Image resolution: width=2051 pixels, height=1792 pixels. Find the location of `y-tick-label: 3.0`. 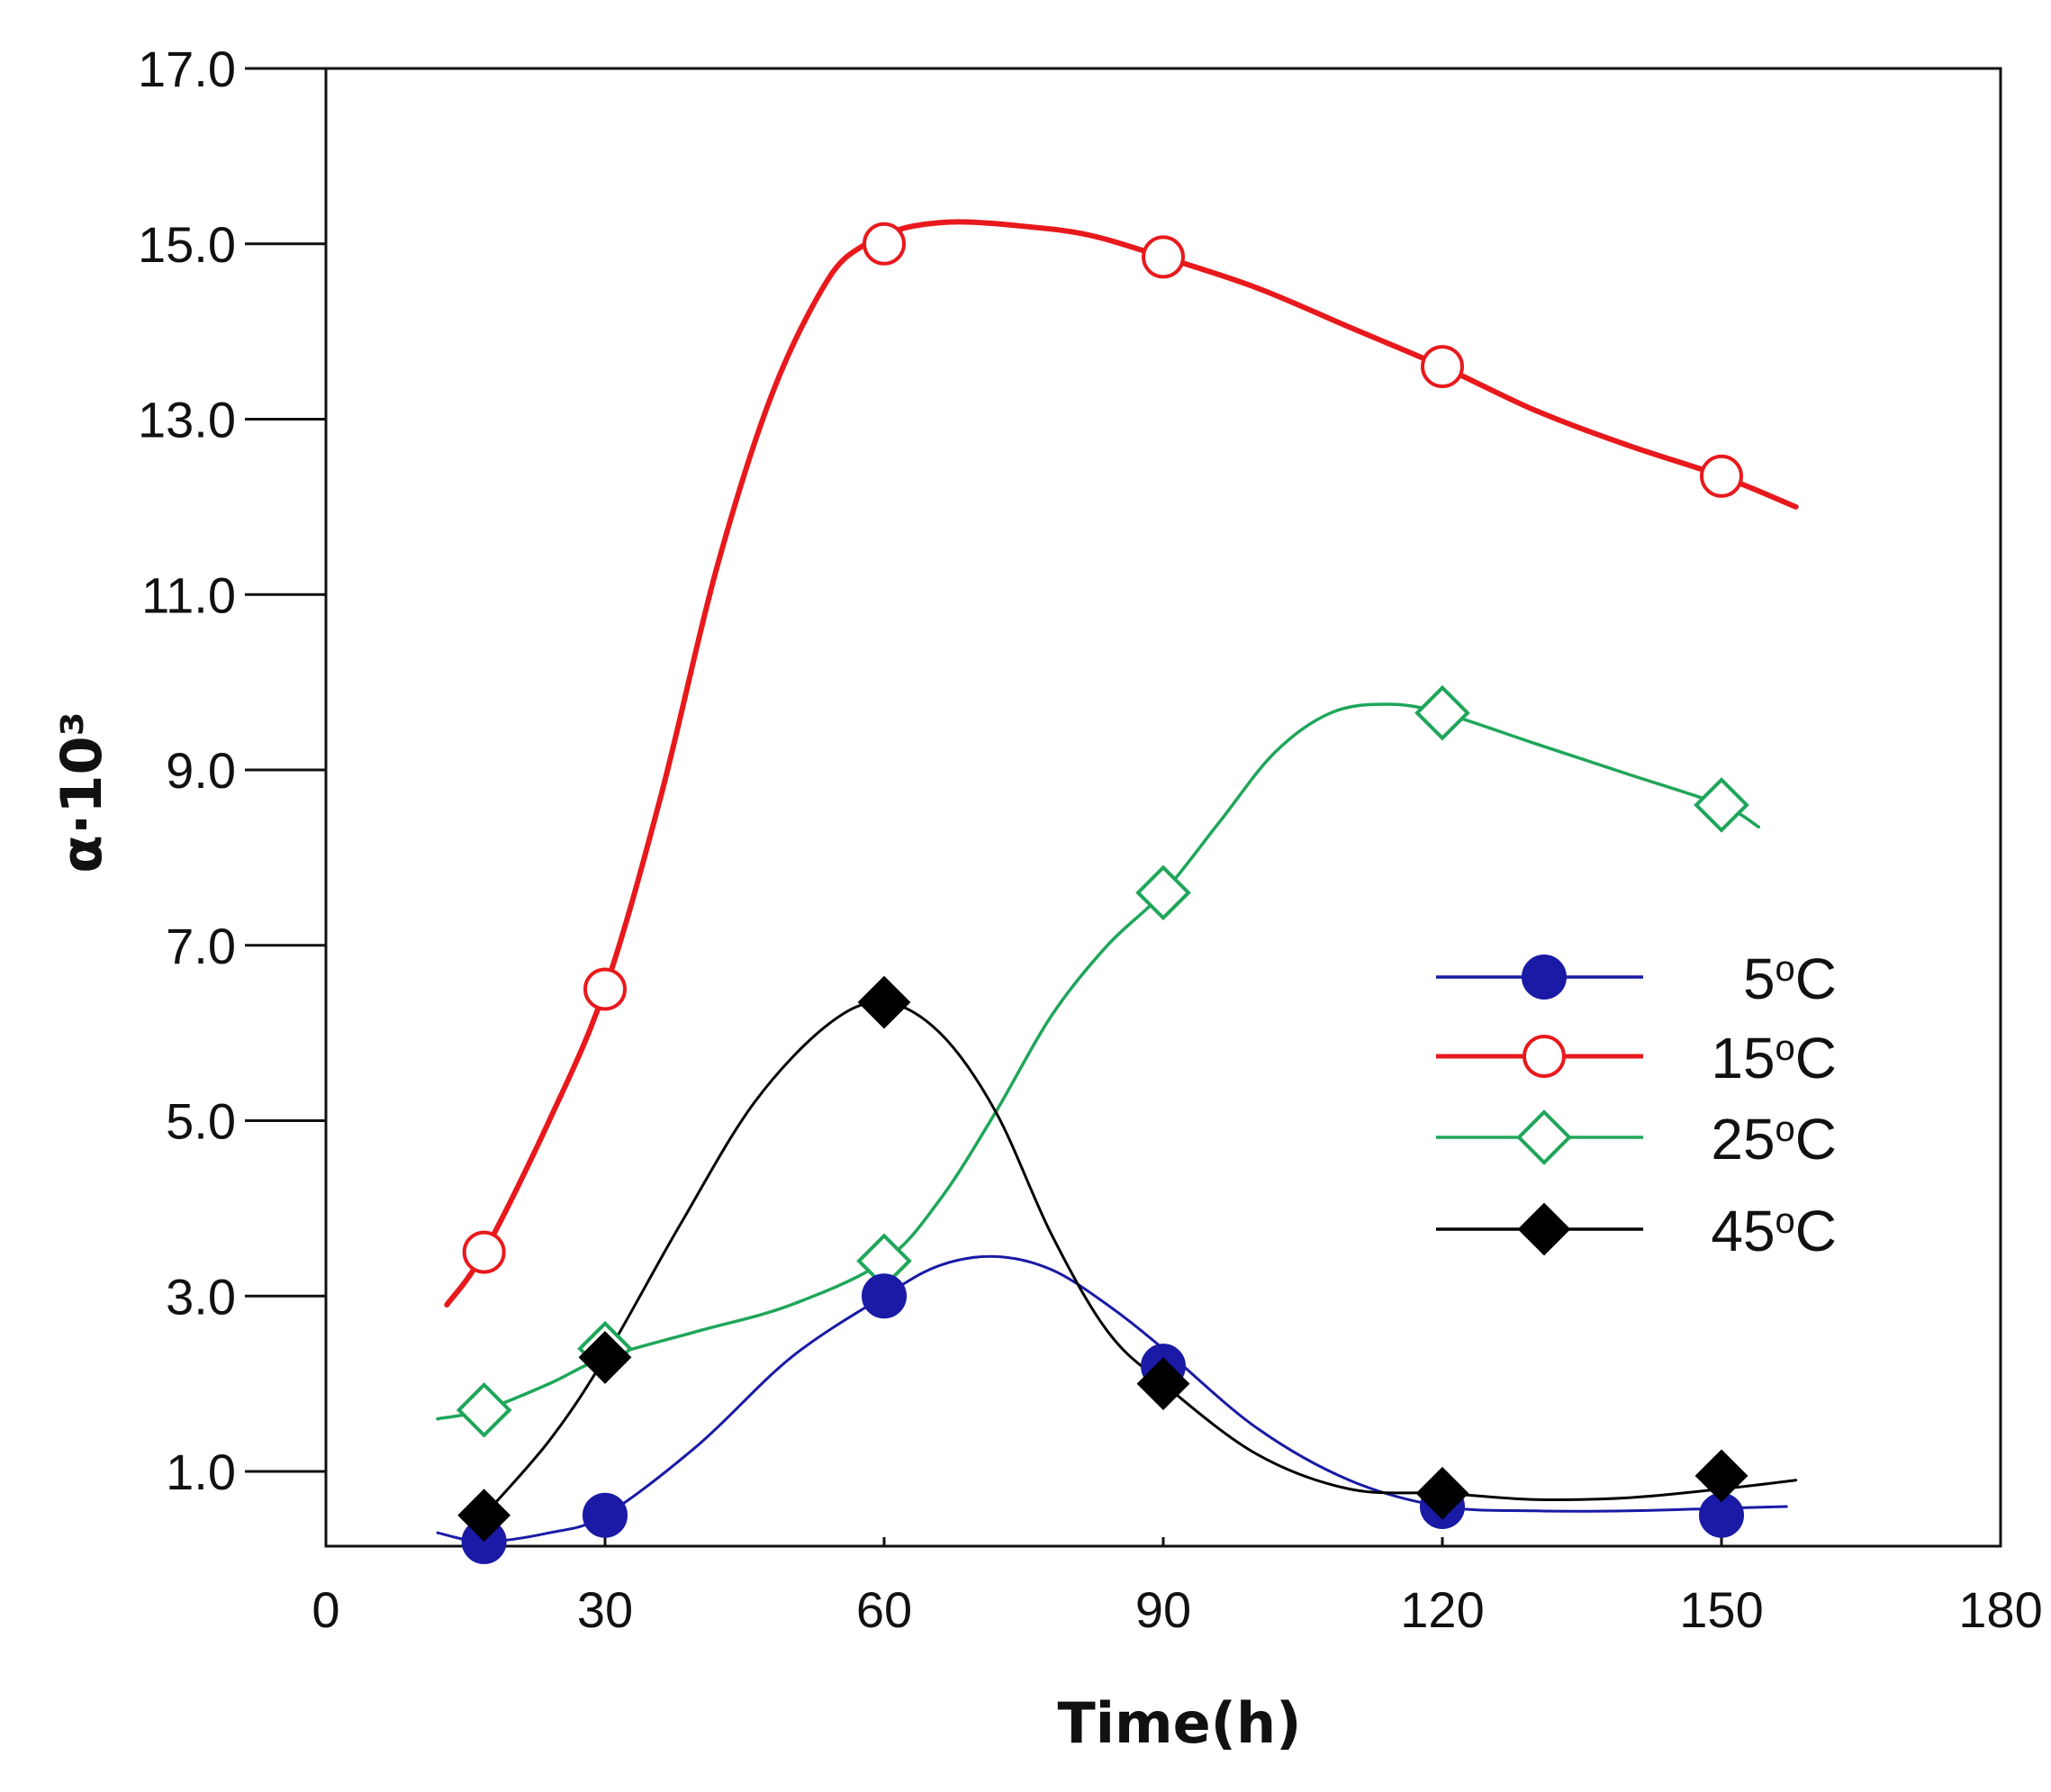

y-tick-label: 3.0 is located at coordinates (201, 1296).